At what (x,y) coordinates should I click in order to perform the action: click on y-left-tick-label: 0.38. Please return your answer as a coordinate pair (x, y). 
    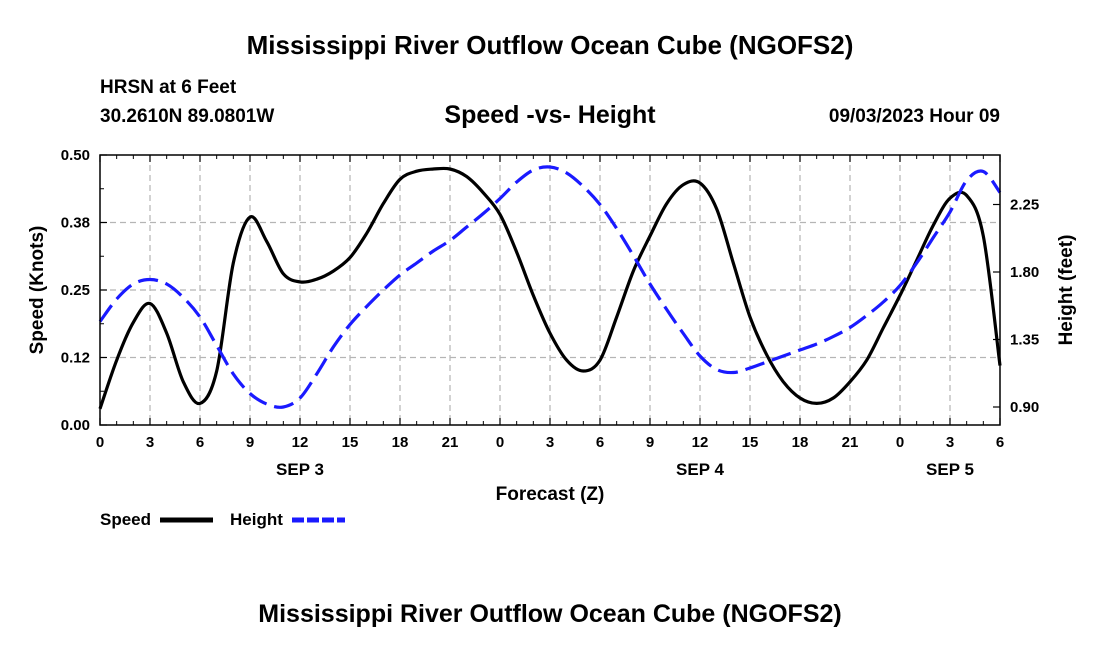
    Looking at the image, I should click on (75, 223).